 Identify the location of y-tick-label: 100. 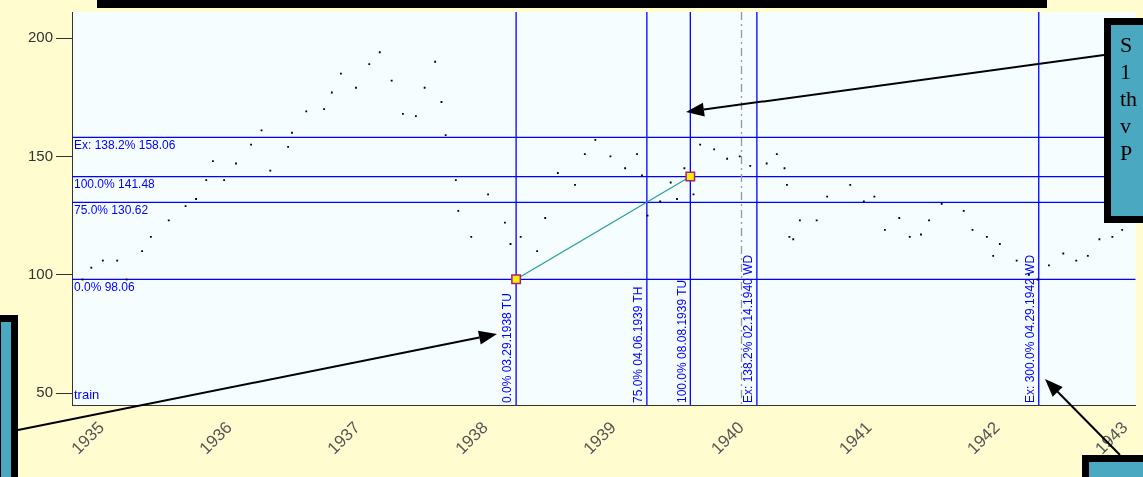
(40, 273).